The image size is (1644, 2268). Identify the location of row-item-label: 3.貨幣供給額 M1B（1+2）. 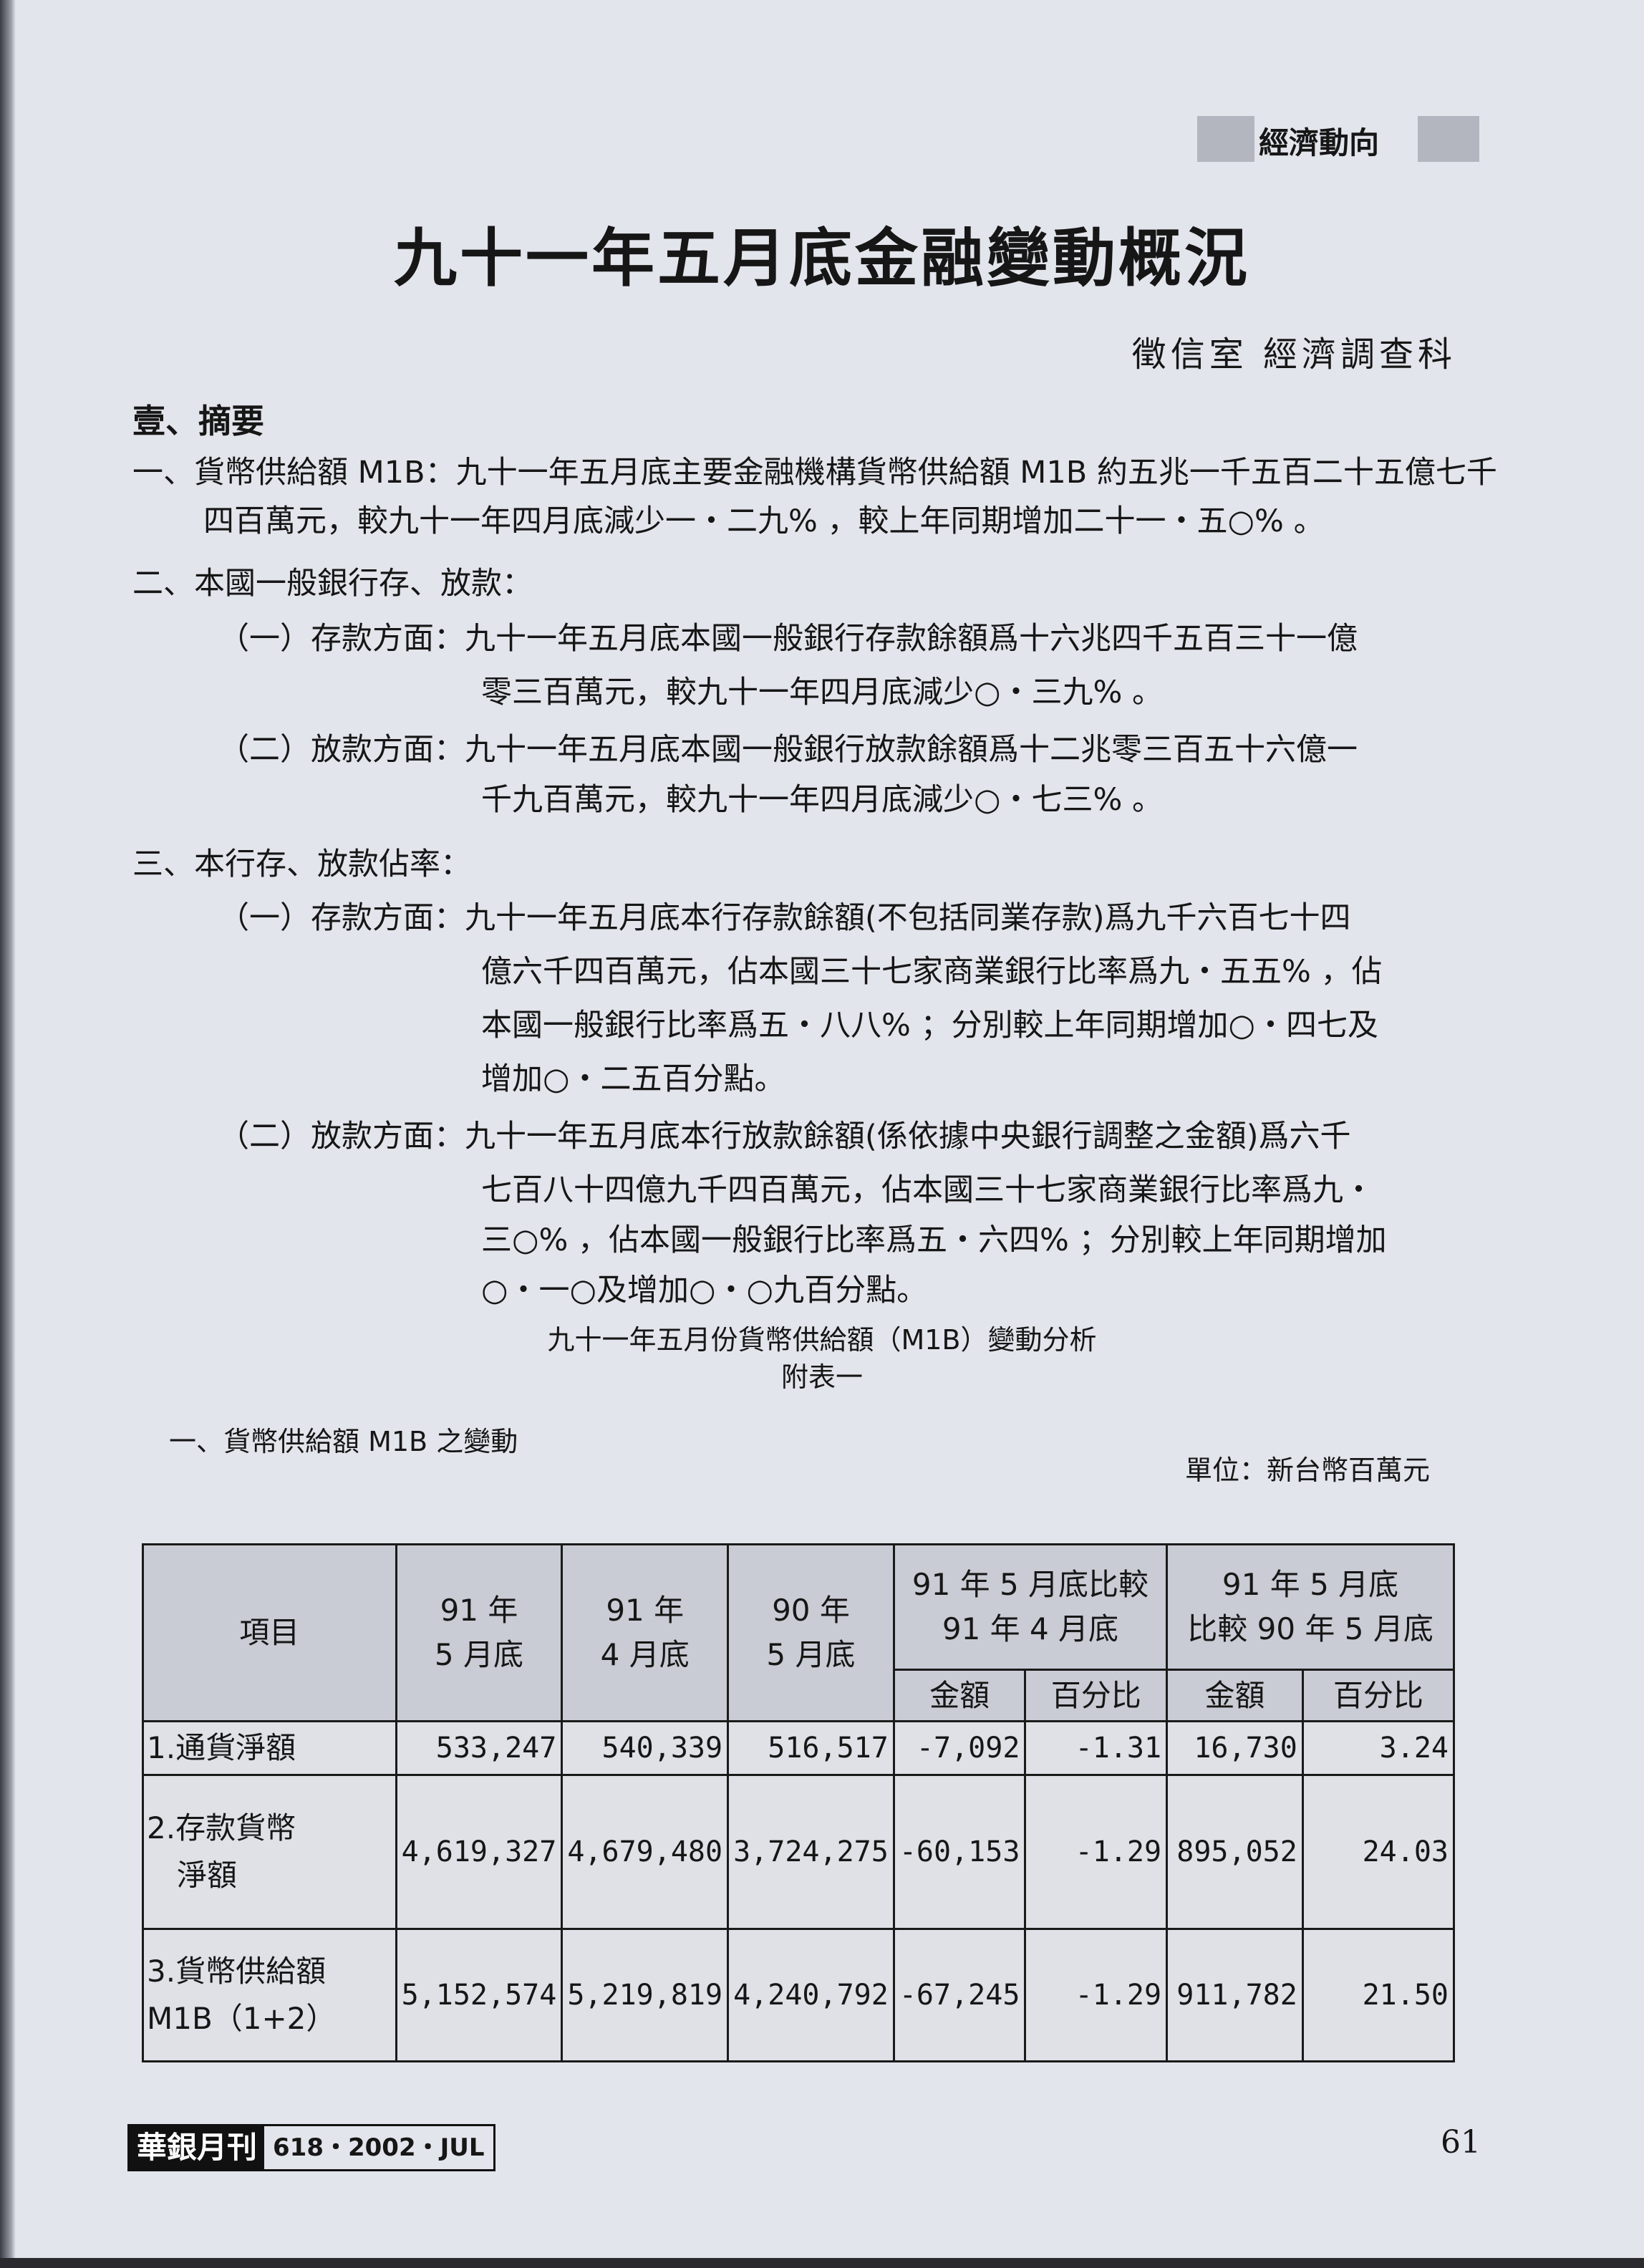
(270, 1995).